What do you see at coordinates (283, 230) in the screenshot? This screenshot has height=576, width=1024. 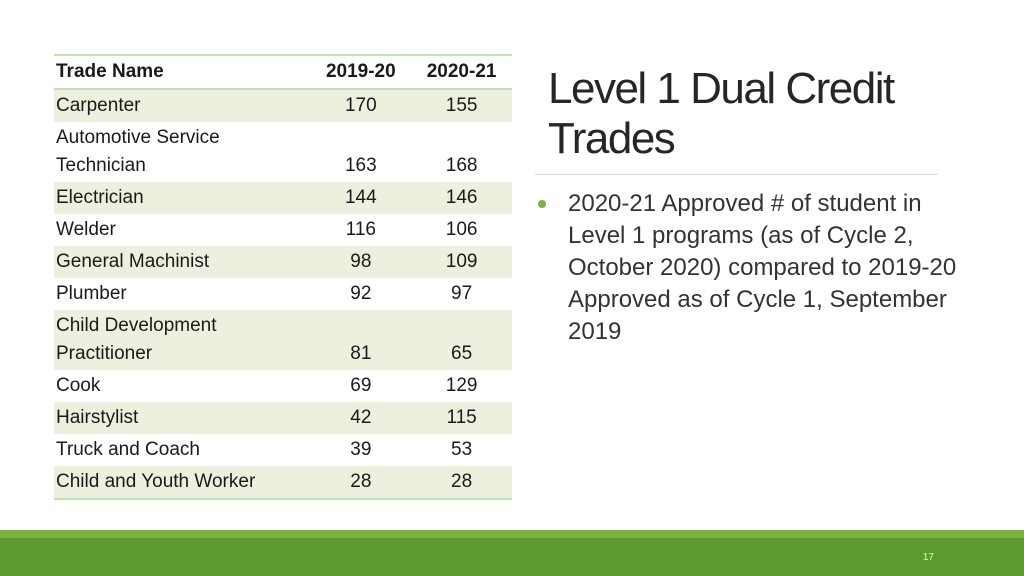 I see `table-row: Welder 116 106` at bounding box center [283, 230].